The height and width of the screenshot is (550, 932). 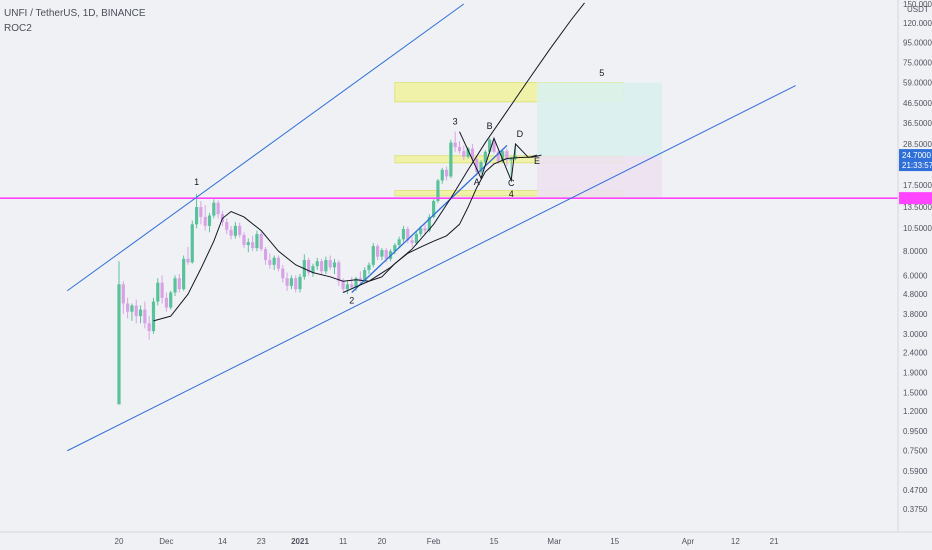 What do you see at coordinates (343, 541) in the screenshot?
I see `time-tick-label: 11` at bounding box center [343, 541].